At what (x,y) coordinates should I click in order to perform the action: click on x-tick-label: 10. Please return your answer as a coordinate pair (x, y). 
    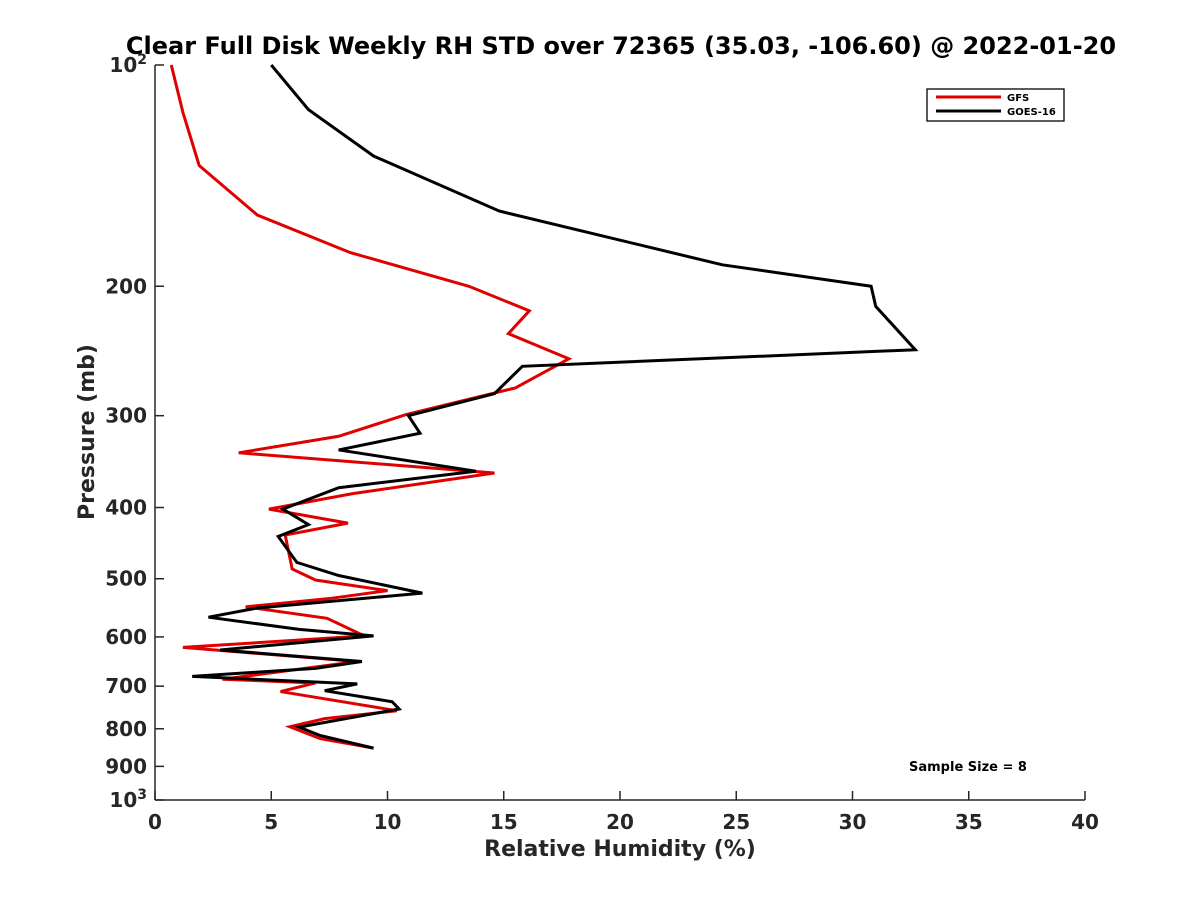
    Looking at the image, I should click on (388, 822).